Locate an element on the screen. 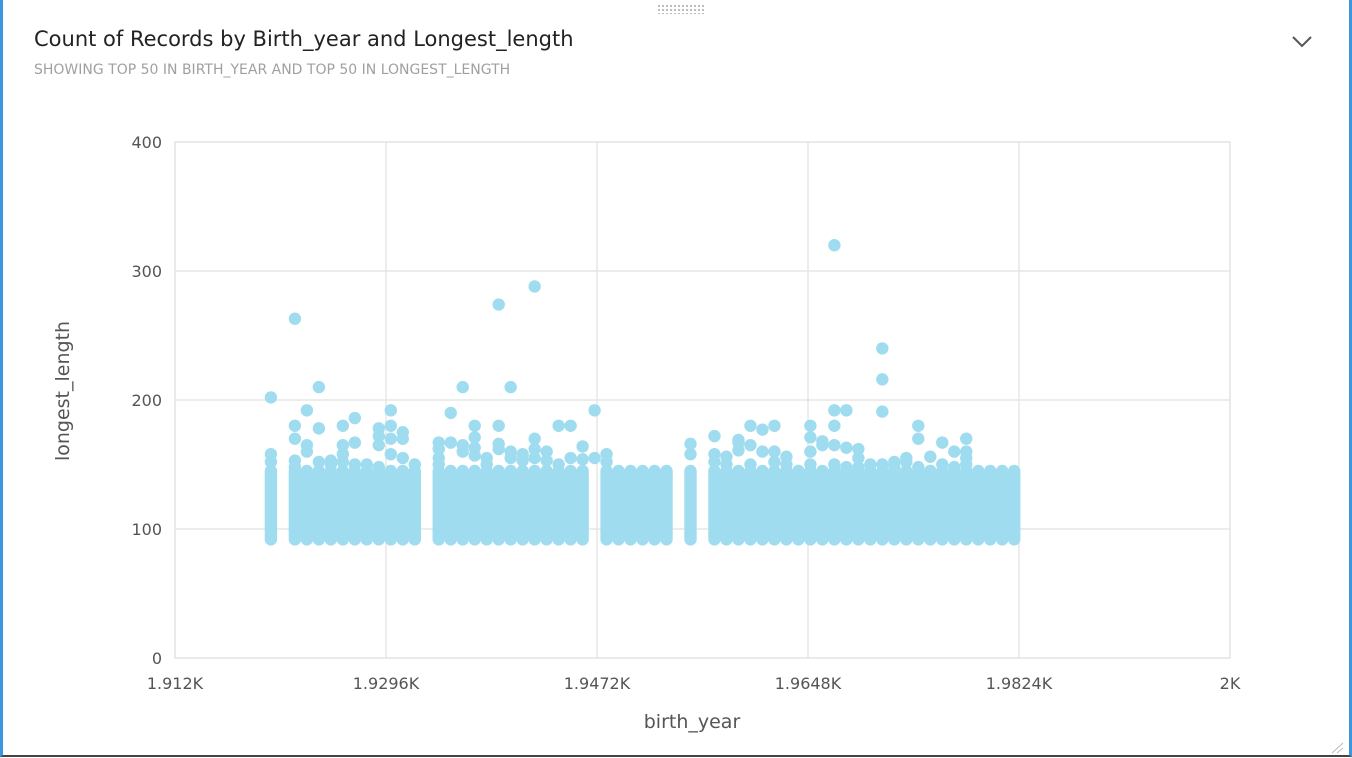 The height and width of the screenshot is (758, 1352). resize-grip-icon is located at coordinates (1336, 746).